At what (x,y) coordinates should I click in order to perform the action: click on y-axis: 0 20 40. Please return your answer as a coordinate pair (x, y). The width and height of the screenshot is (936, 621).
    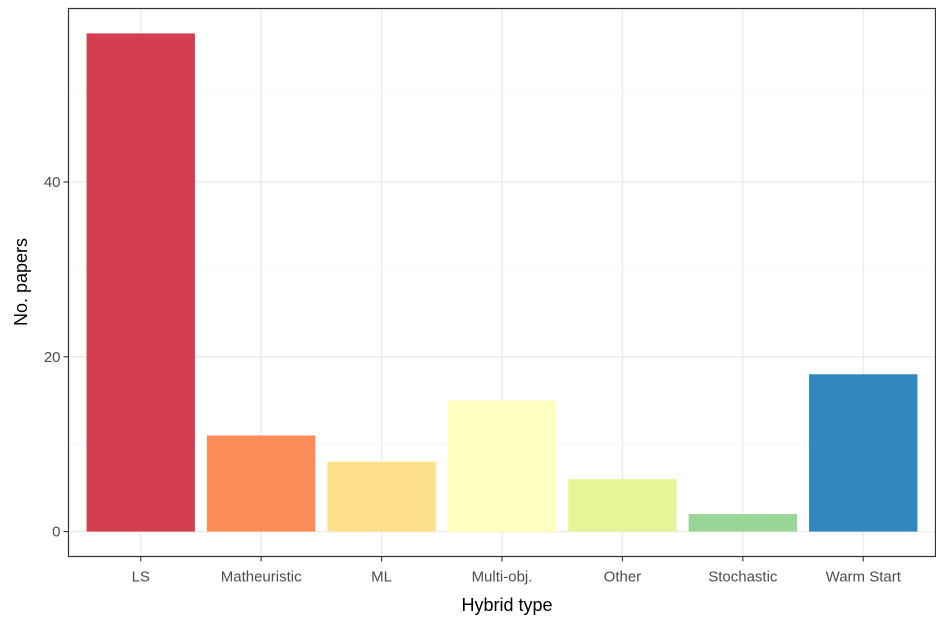
    Looking at the image, I should click on (56, 357).